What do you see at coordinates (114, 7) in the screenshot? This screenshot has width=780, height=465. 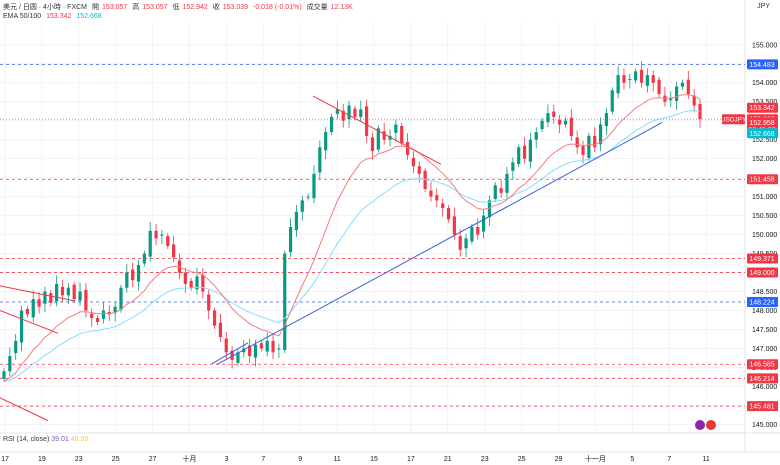 I see `open-value: 153.057` at bounding box center [114, 7].